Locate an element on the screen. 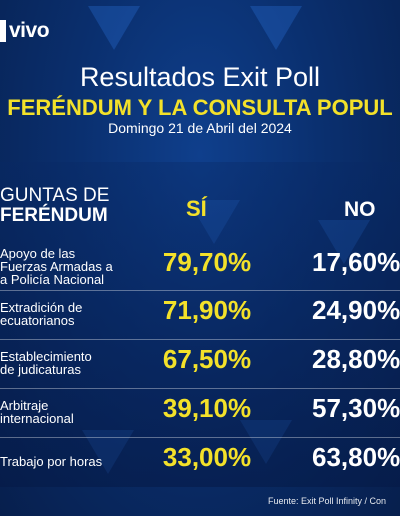 The image size is (400, 516). logo-mark-icon is located at coordinates (3, 31).